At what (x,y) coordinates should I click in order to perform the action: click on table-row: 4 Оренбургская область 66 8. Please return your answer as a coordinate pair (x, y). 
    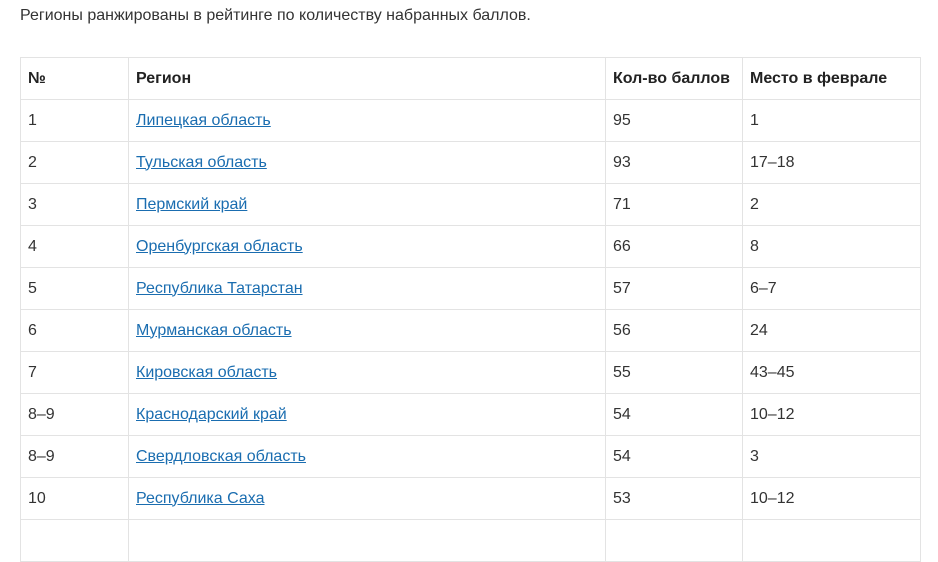
    Looking at the image, I should click on (470, 246).